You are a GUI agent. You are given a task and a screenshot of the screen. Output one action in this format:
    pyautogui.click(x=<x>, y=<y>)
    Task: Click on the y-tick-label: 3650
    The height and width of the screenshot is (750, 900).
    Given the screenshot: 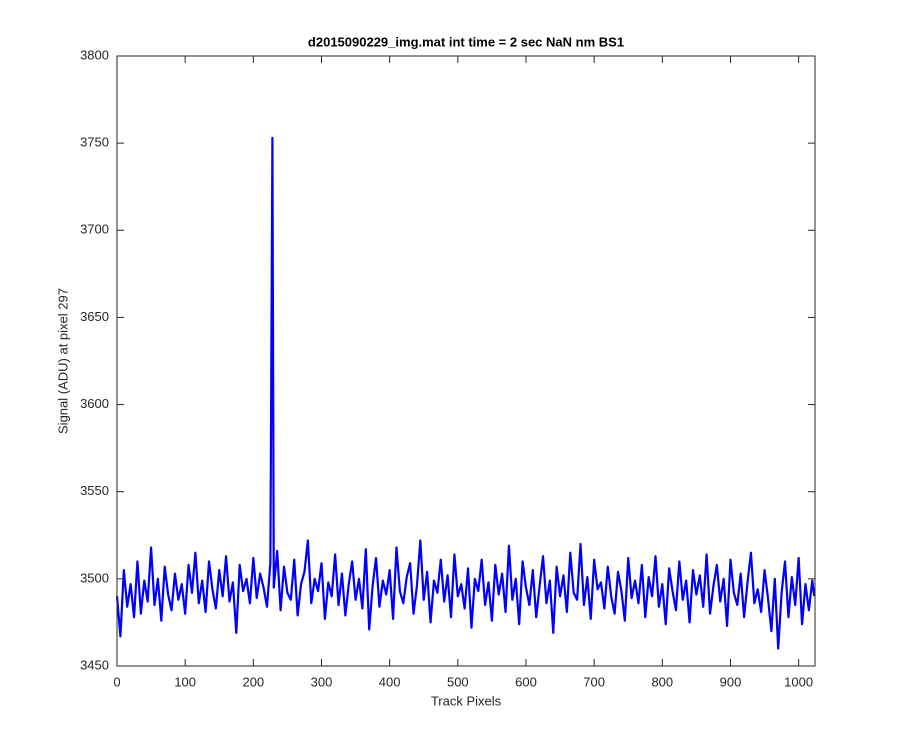 What is the action you would take?
    pyautogui.click(x=94, y=316)
    